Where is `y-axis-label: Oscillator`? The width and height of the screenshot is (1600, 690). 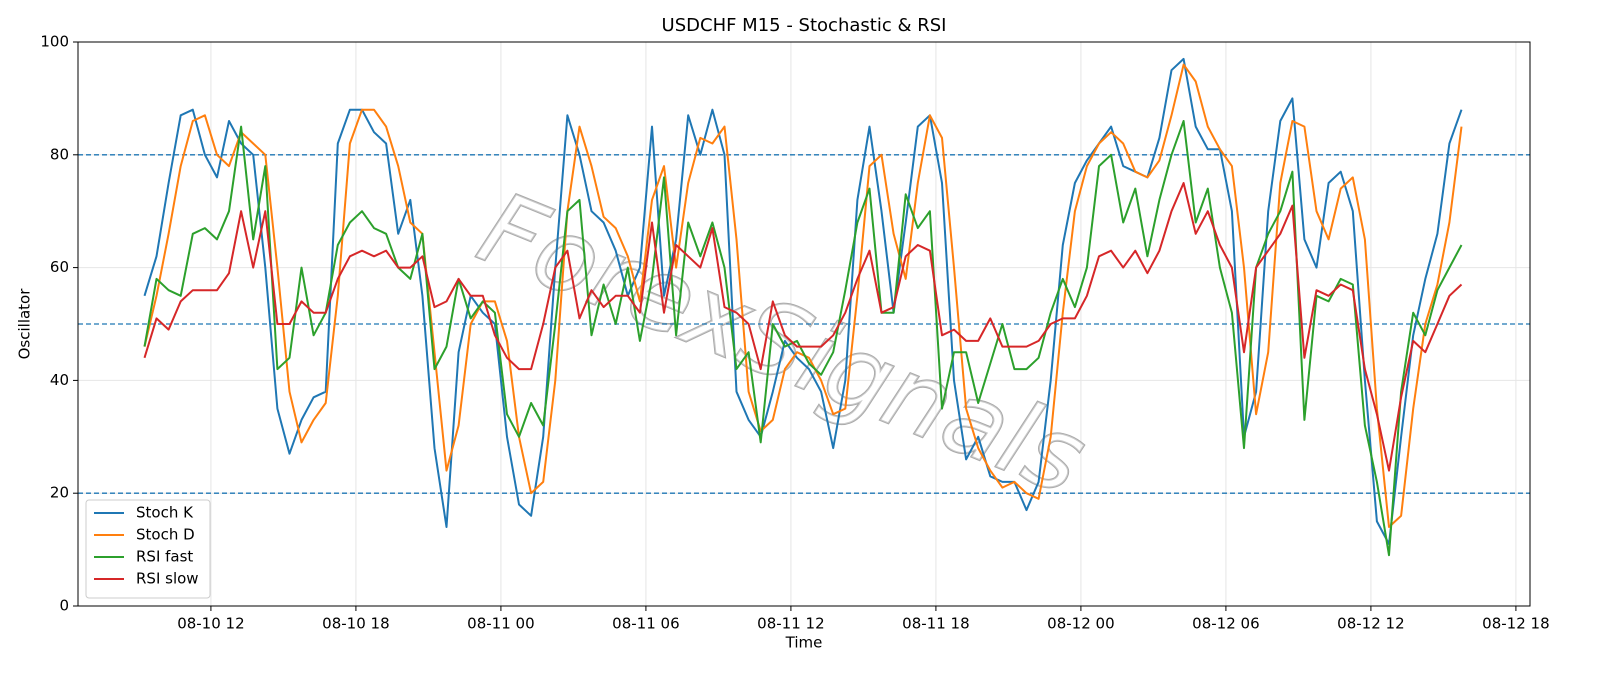
y-axis-label: Oscillator is located at coordinates (25, 324).